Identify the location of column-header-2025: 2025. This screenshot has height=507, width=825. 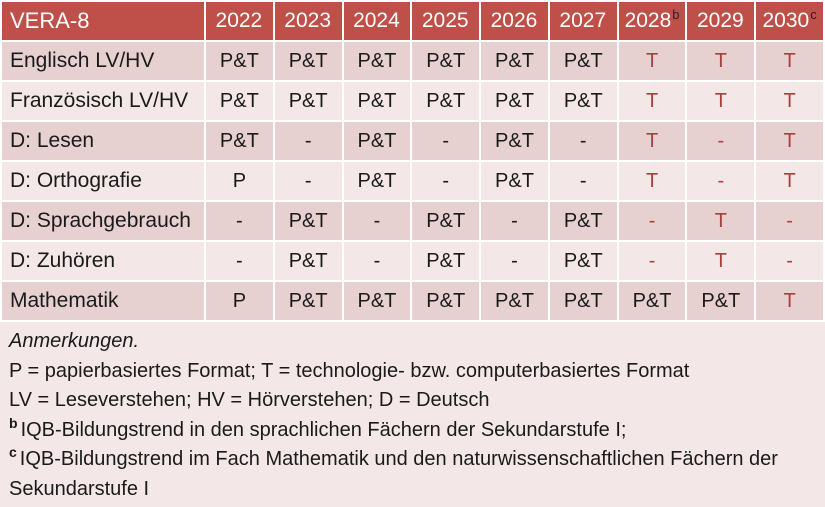
(446, 21).